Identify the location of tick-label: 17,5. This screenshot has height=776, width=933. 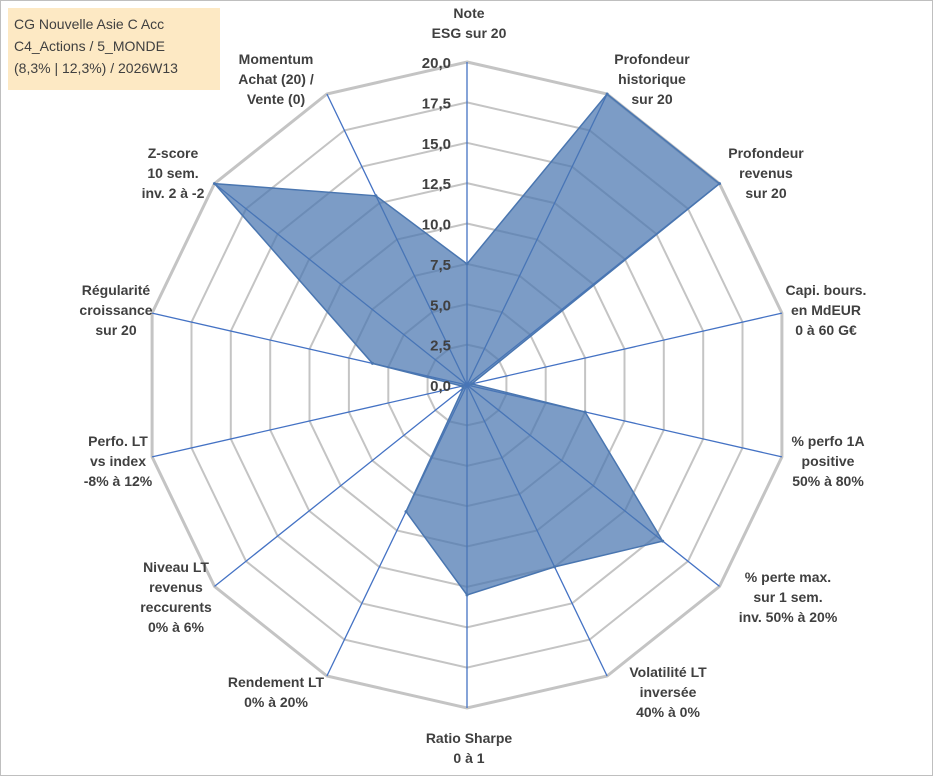
(436, 103).